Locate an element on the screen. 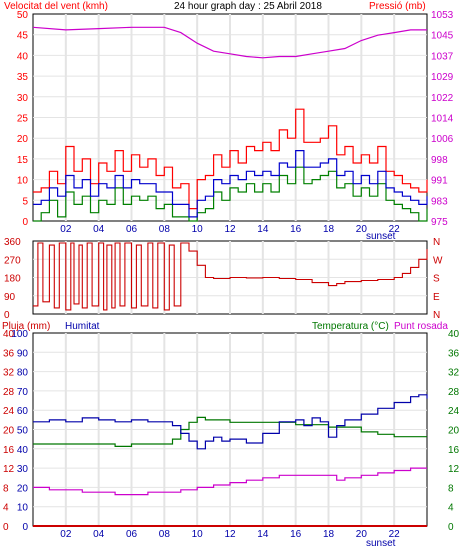 The image size is (459, 554). wind-tick-label: 15 is located at coordinates (23, 160).